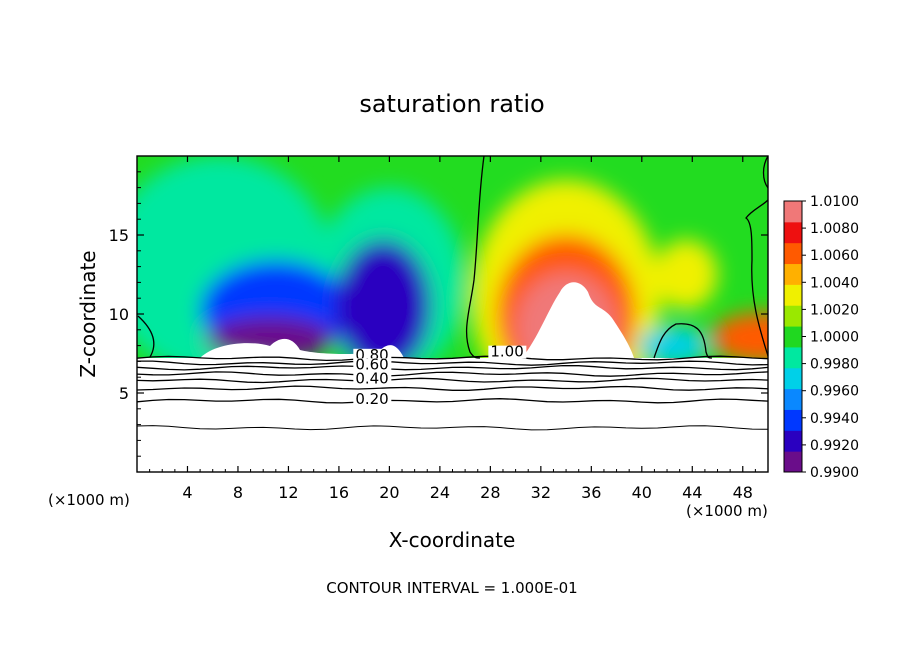 The height and width of the screenshot is (654, 904). I want to click on x-tick-label-8: 8, so click(238, 492).